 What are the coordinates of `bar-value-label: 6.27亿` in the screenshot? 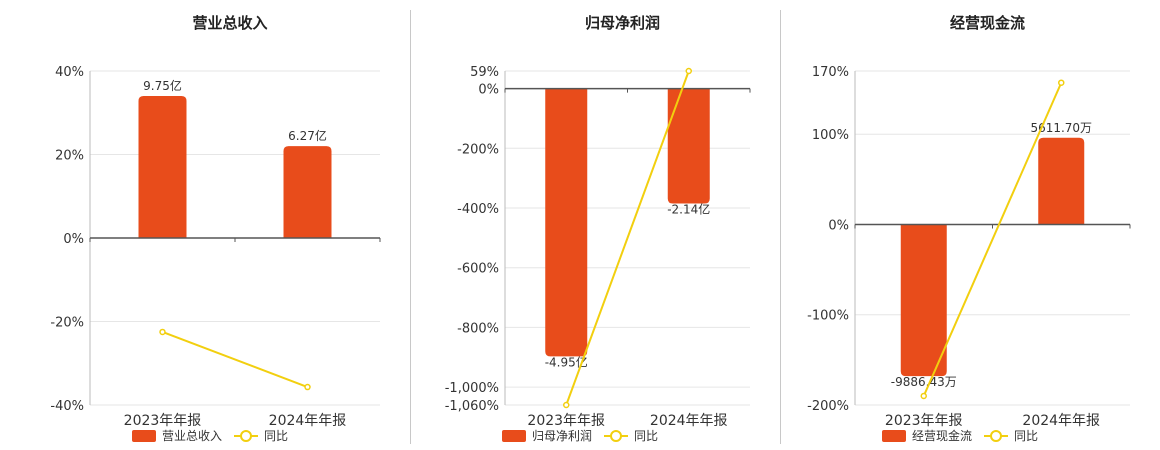 It's located at (307, 135).